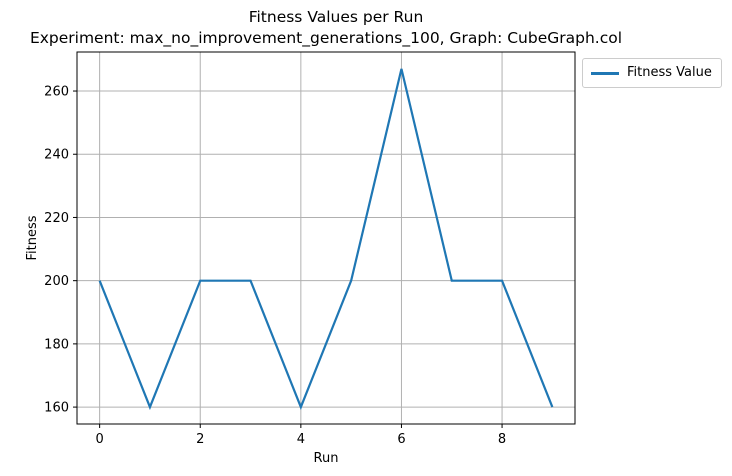  What do you see at coordinates (56, 92) in the screenshot?
I see `y-tick-label: 260` at bounding box center [56, 92].